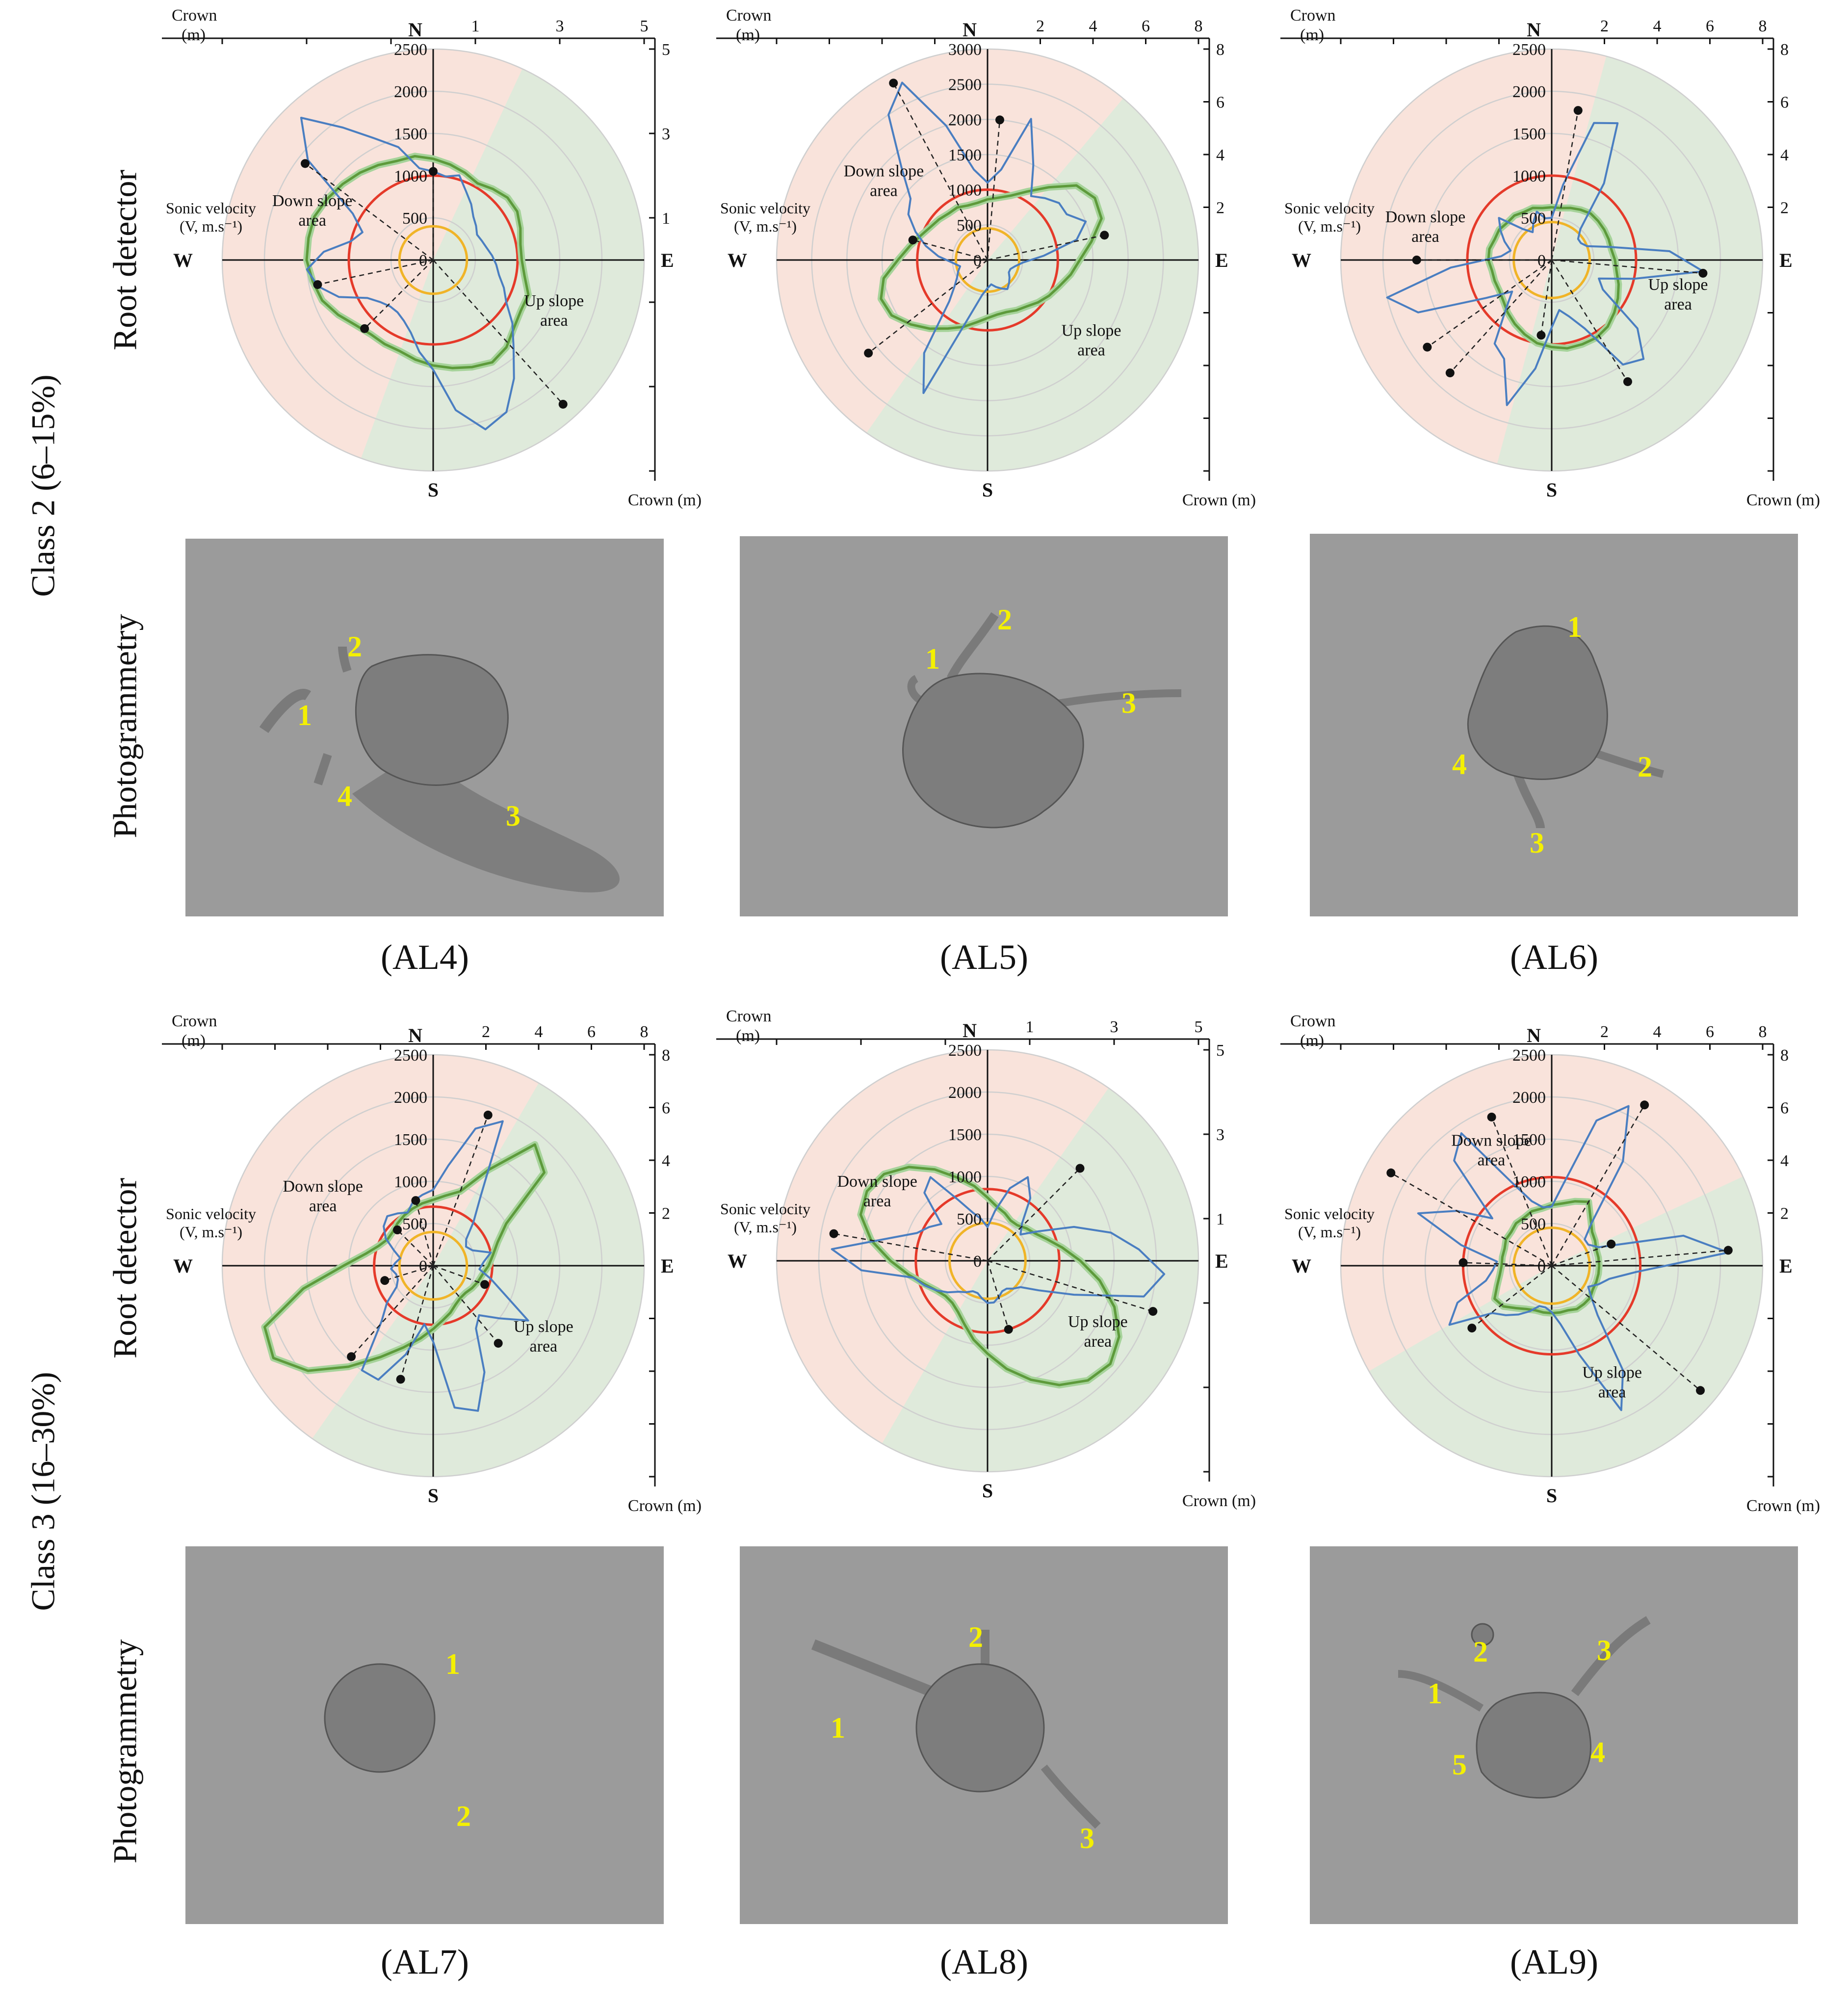  Describe the element at coordinates (285, 711) in the screenshot. I see `root-1-shape` at that location.